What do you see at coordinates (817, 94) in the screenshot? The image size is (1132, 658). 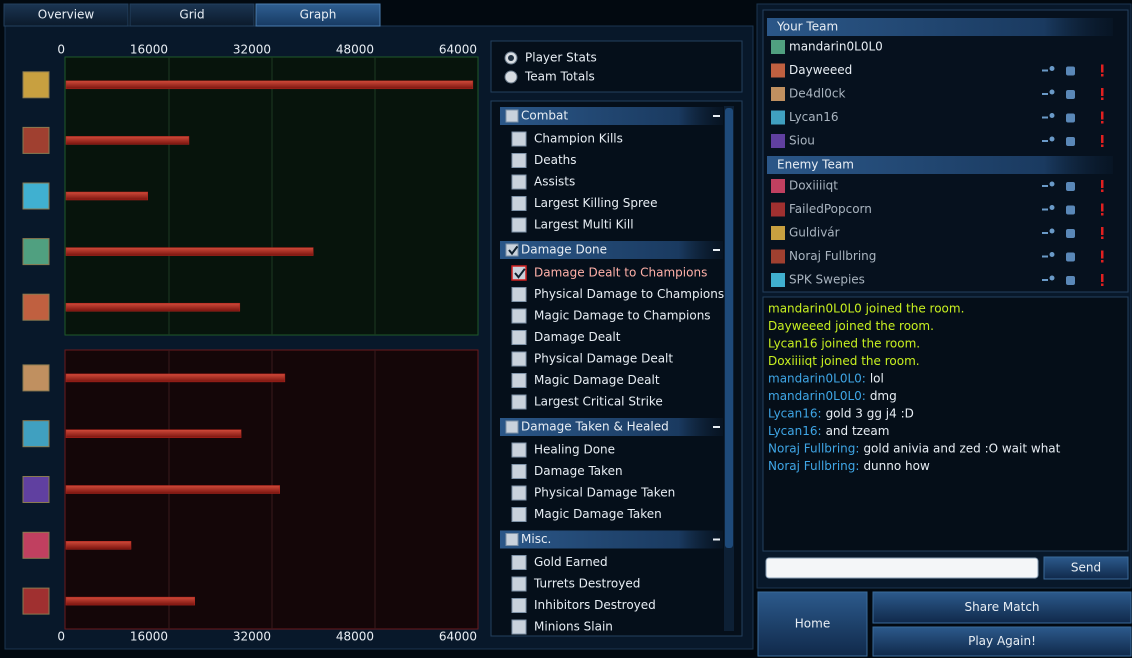 I see `player-name: De4dl0ck` at bounding box center [817, 94].